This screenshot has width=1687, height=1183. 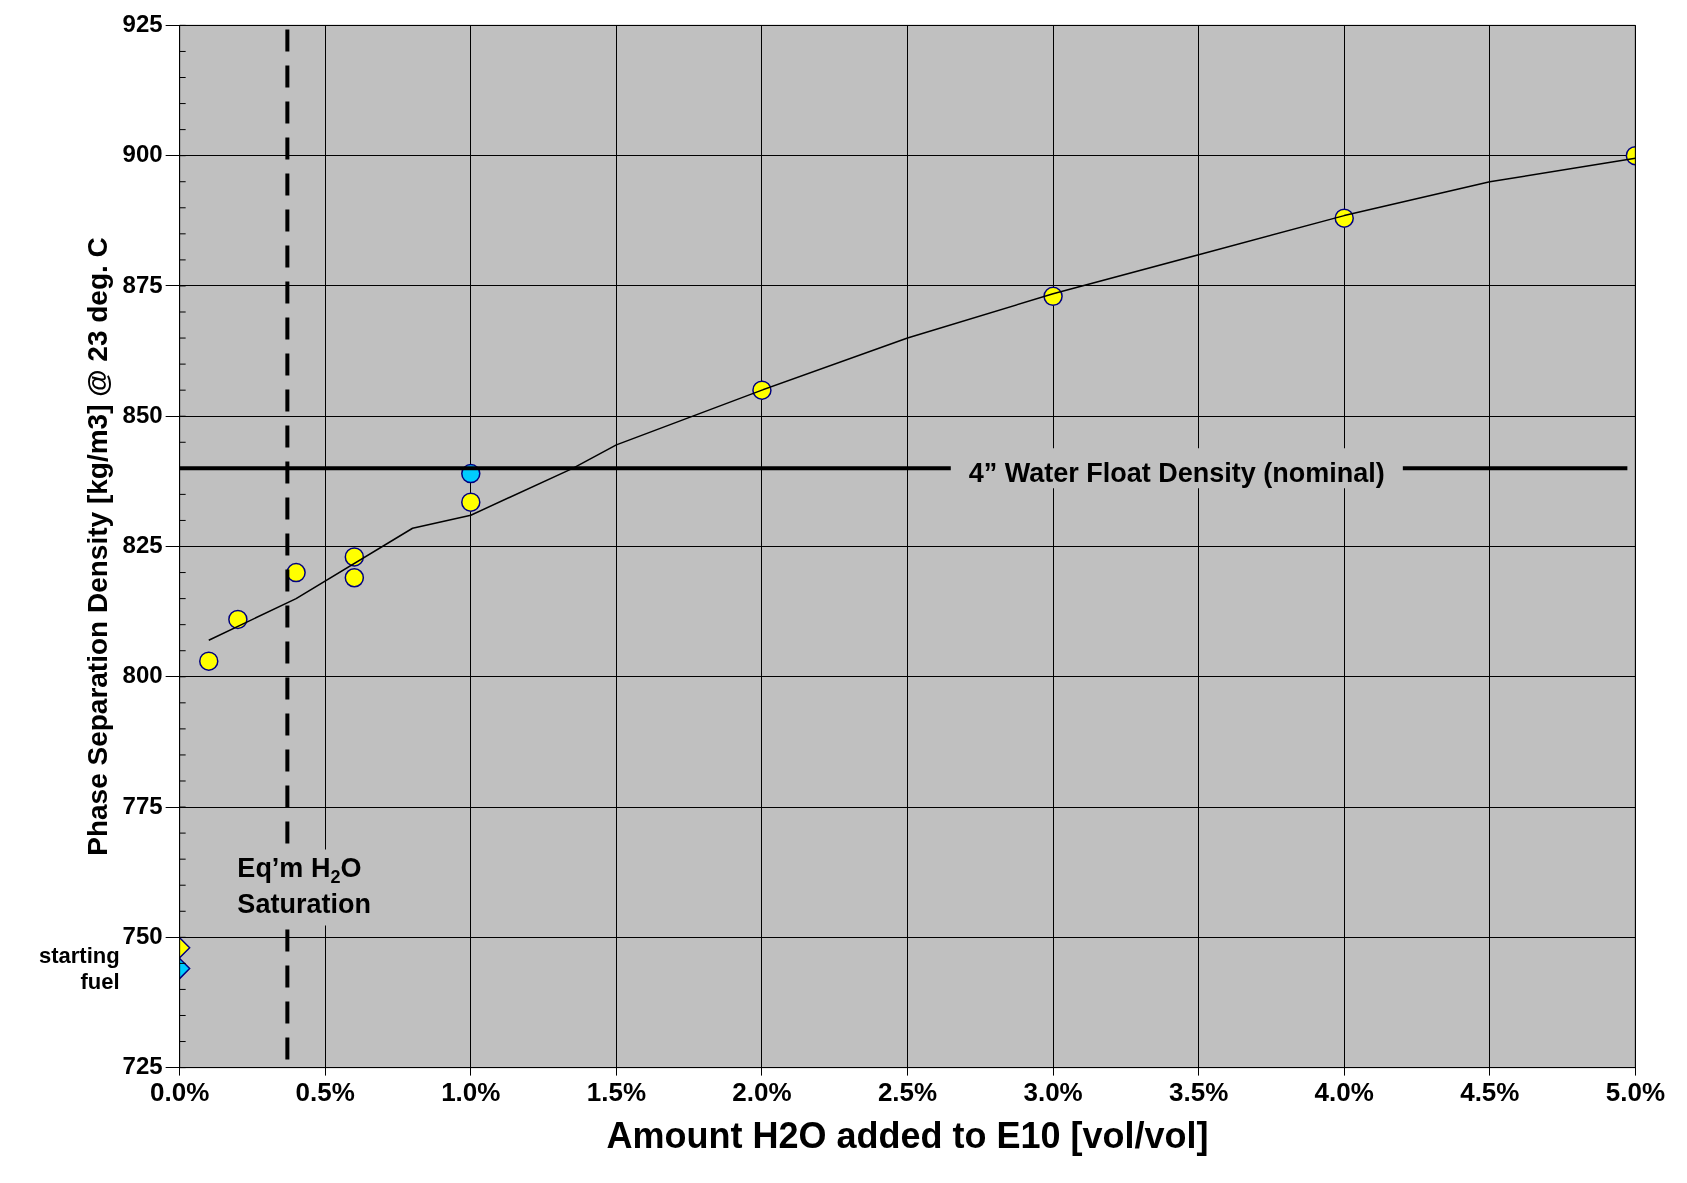 I want to click on y-axis-title: Phase Separation Density [kg/m3] @ 23 deg. C, so click(x=97, y=546).